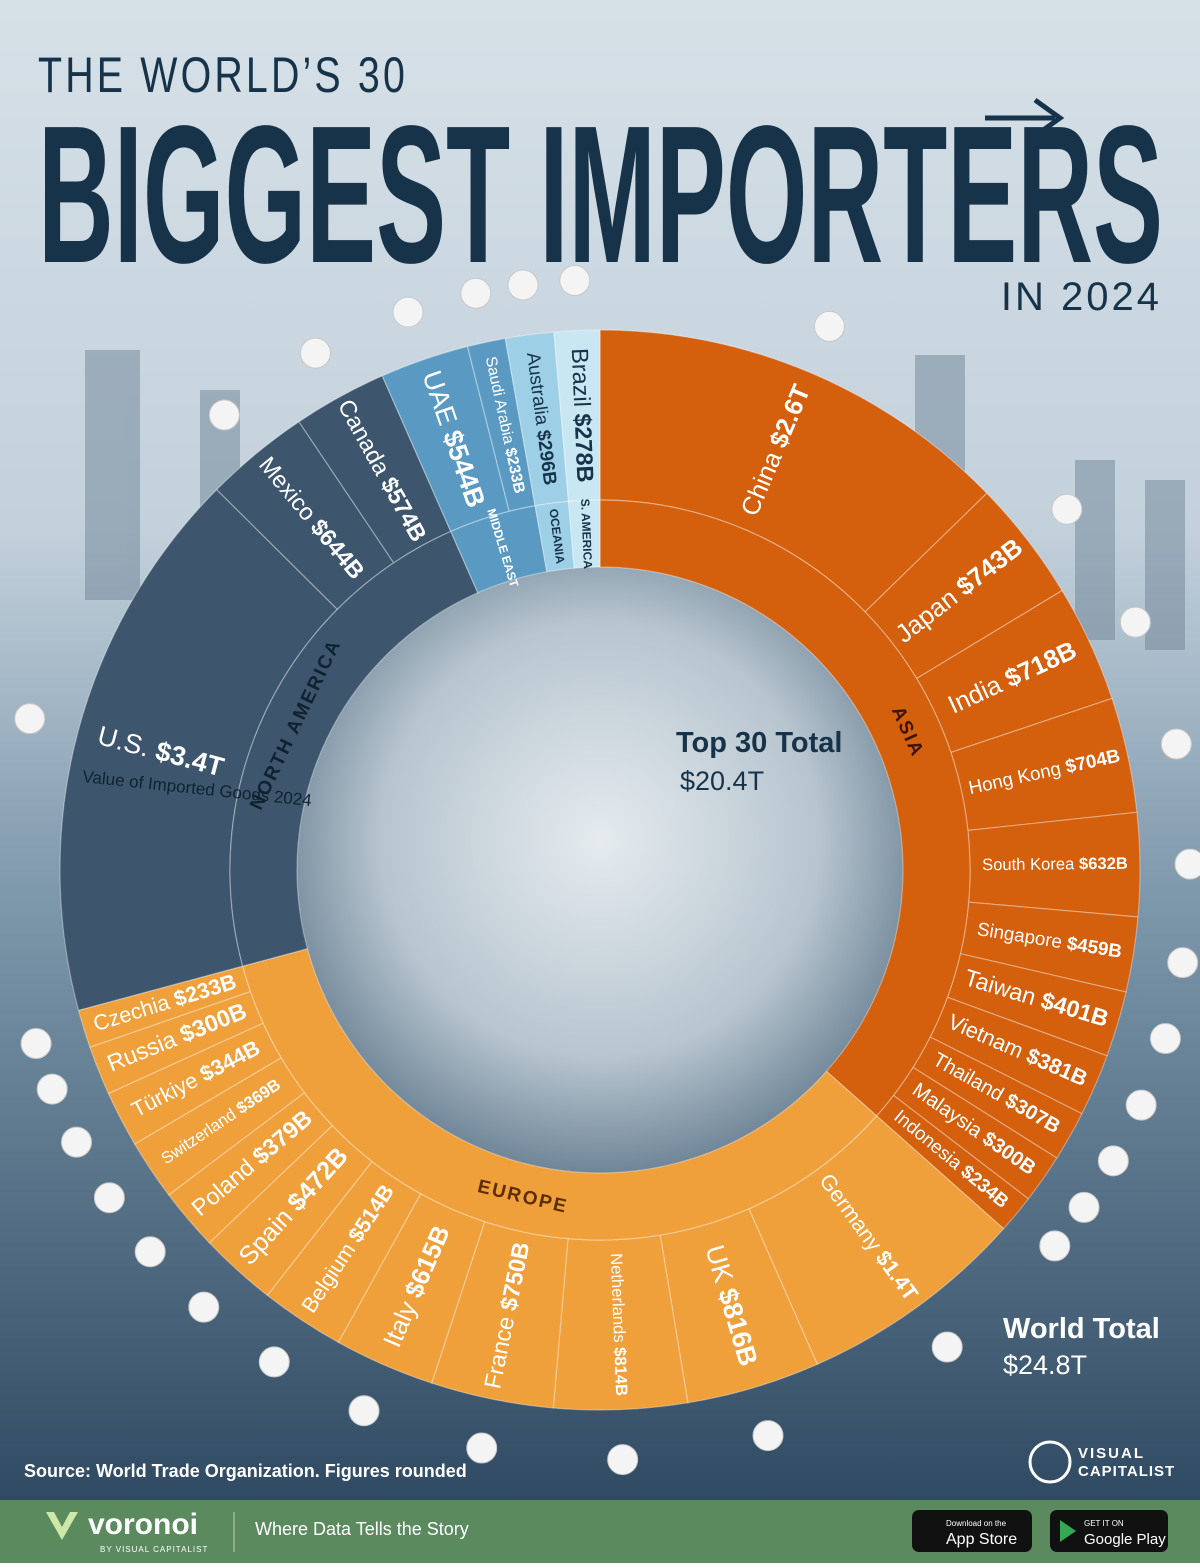  What do you see at coordinates (722, 781) in the screenshot?
I see `total-value: $20.4T` at bounding box center [722, 781].